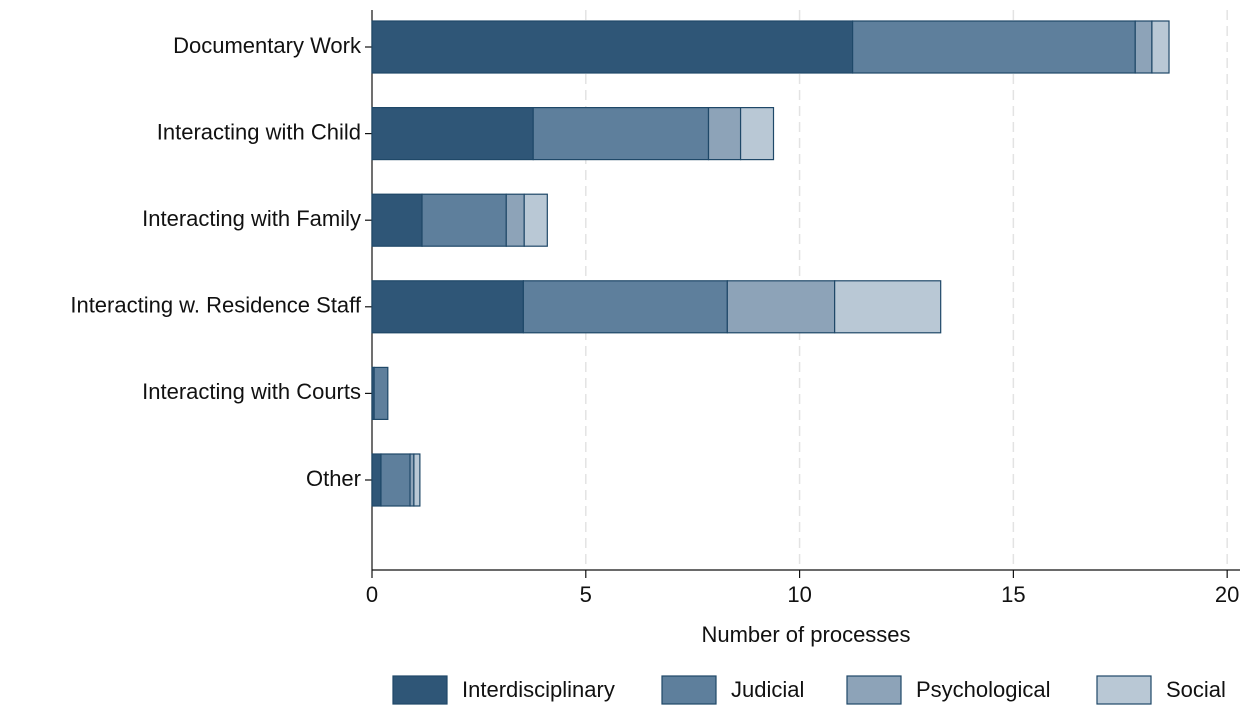 Image resolution: width=1244 pixels, height=706 pixels. What do you see at coordinates (259, 131) in the screenshot?
I see `y-tick-label: Interacting with Child` at bounding box center [259, 131].